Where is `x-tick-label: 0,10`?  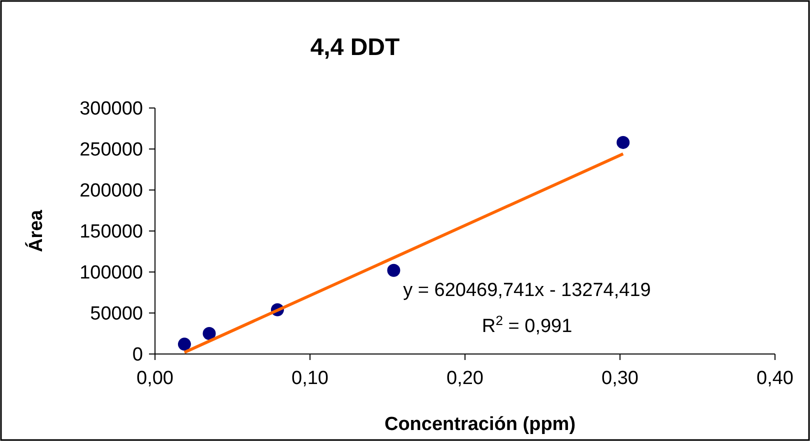 x-tick-label: 0,10 is located at coordinates (310, 378).